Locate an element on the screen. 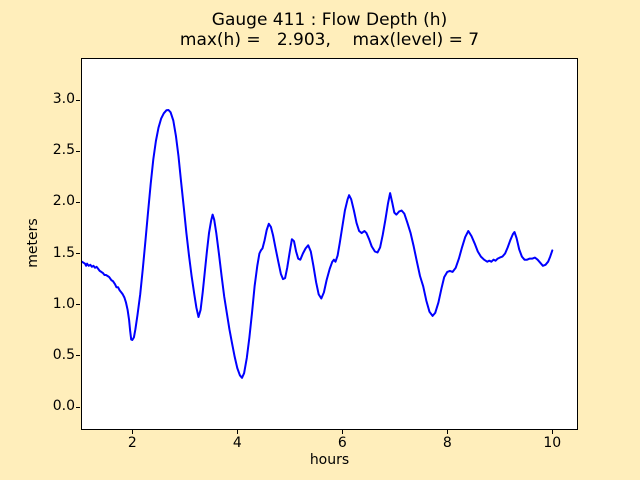  x-tick-label: 10 is located at coordinates (552, 443).